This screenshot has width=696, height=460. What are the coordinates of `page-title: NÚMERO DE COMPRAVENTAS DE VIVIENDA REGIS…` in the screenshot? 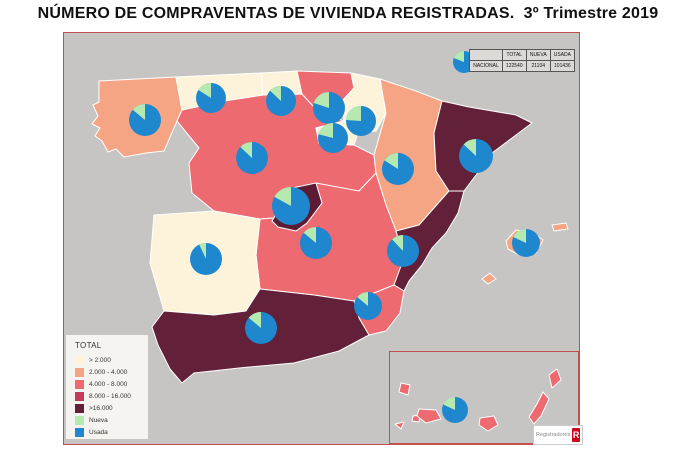 It's located at (348, 13).